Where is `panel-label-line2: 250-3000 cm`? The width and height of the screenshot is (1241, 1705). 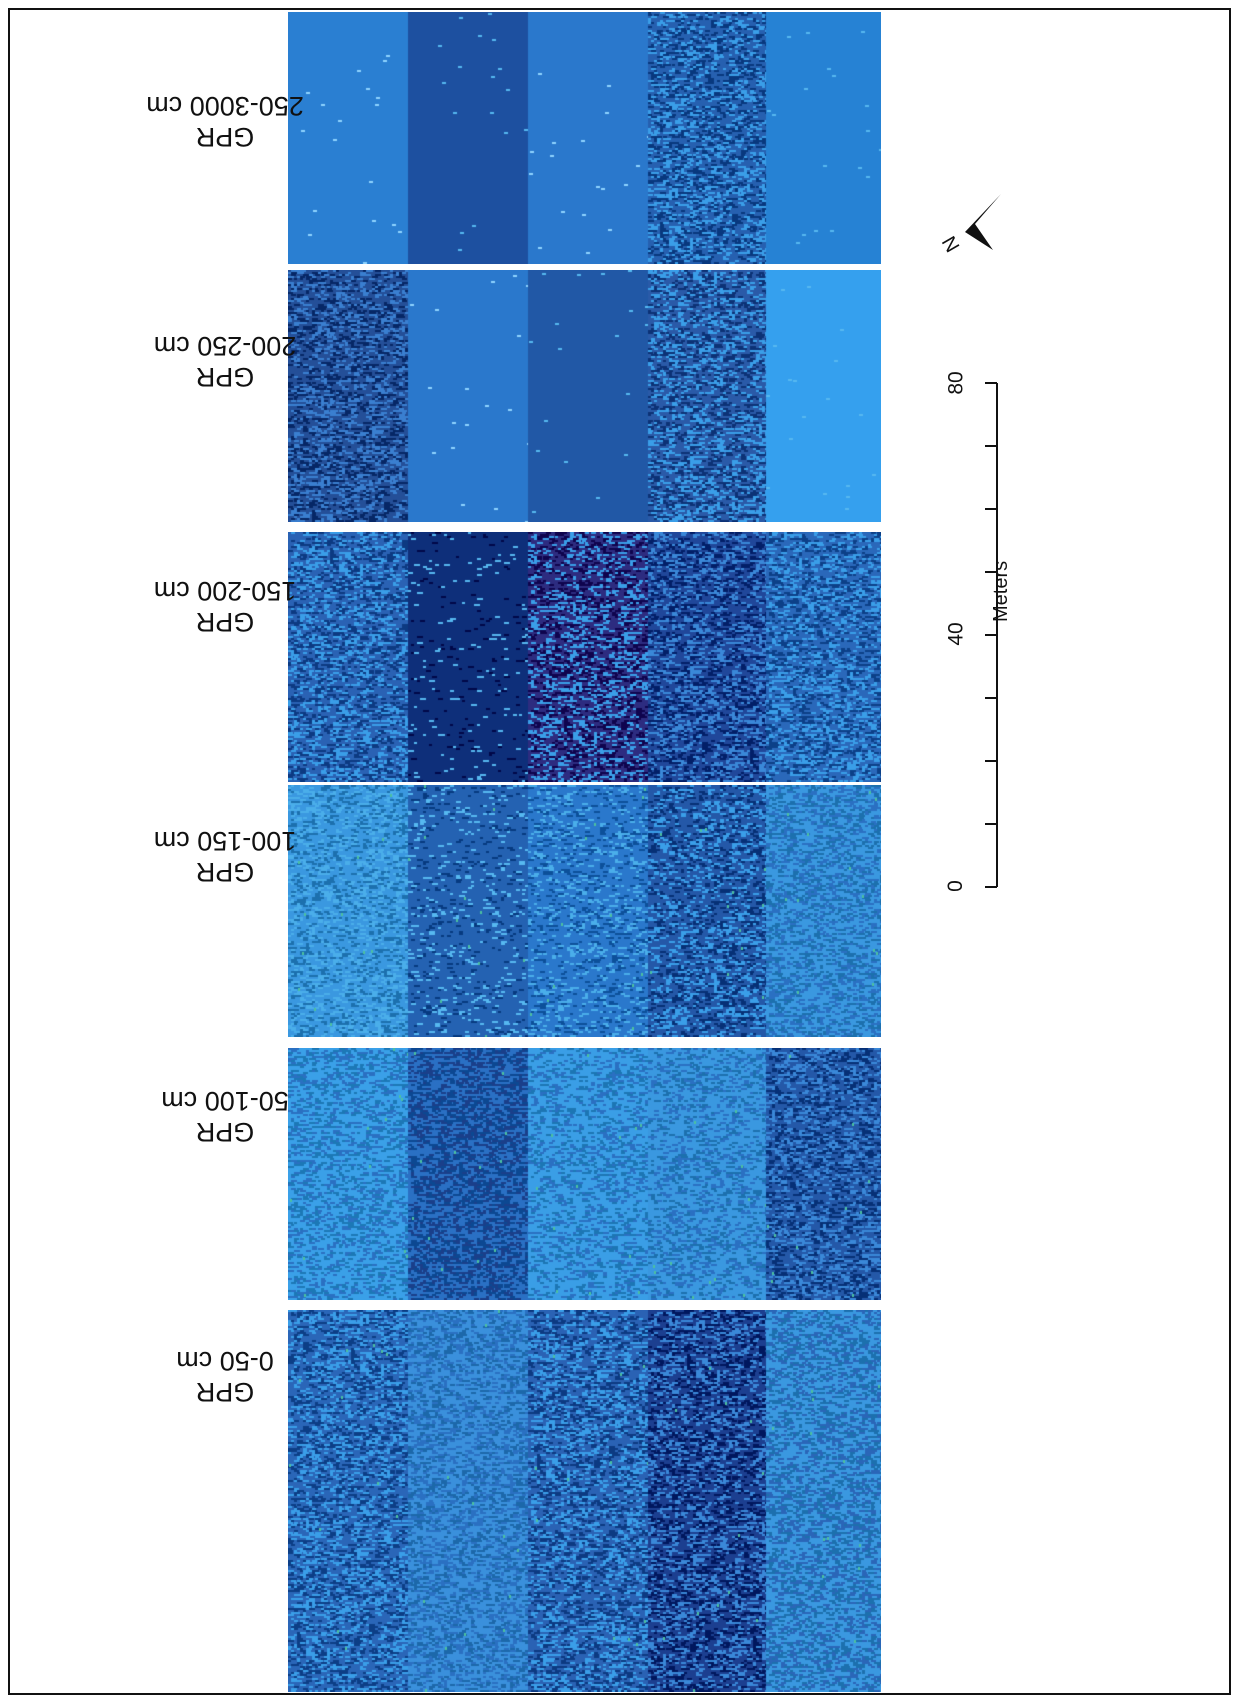 panel-label-line2: 250-3000 cm is located at coordinates (225, 106).